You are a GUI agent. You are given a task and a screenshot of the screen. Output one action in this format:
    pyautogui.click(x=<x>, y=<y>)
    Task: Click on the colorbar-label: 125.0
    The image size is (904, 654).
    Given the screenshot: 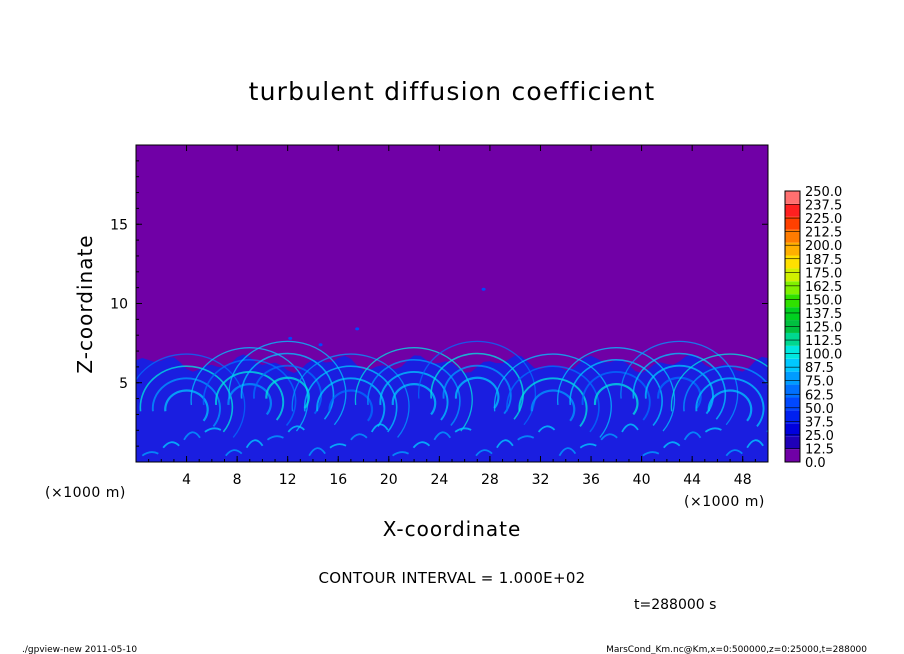 What is the action you would take?
    pyautogui.click(x=823, y=328)
    